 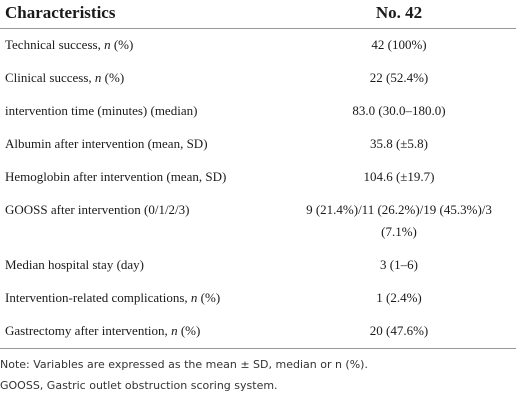 I want to click on cell: Clinical success, n (%), so click(x=141, y=78).